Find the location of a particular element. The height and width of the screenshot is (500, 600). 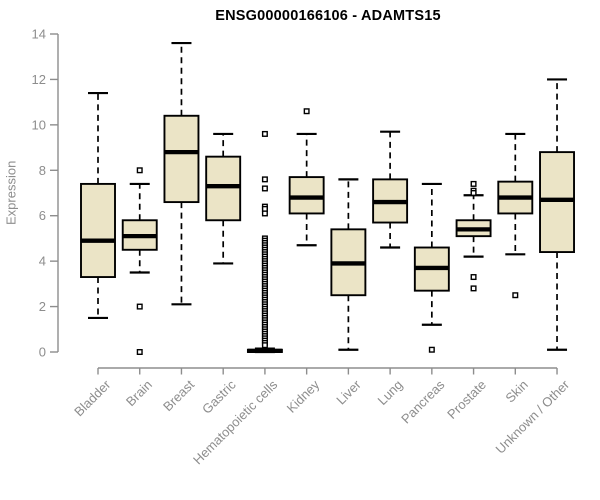

box-Unknown / Other is located at coordinates (557, 202).